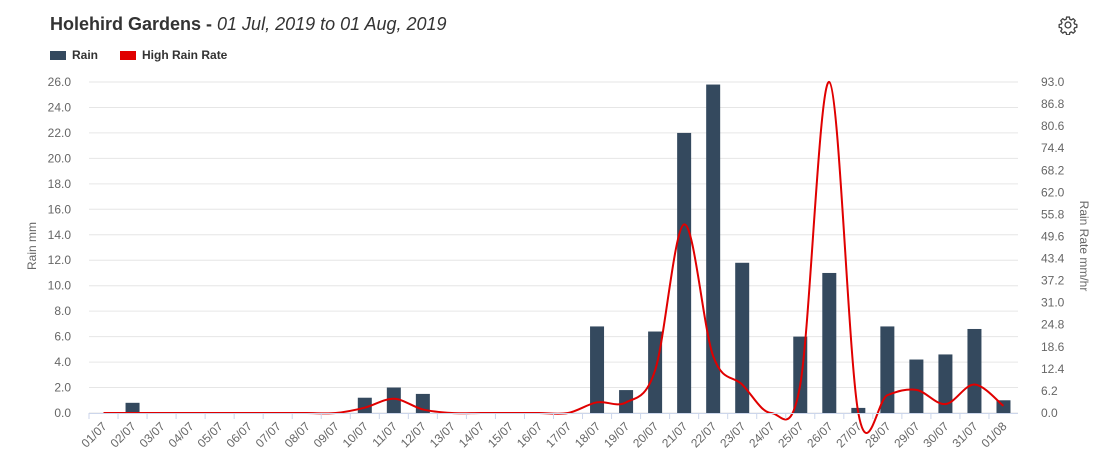  Describe the element at coordinates (62, 337) in the screenshot. I see `y-tick-label: 6.0` at that location.